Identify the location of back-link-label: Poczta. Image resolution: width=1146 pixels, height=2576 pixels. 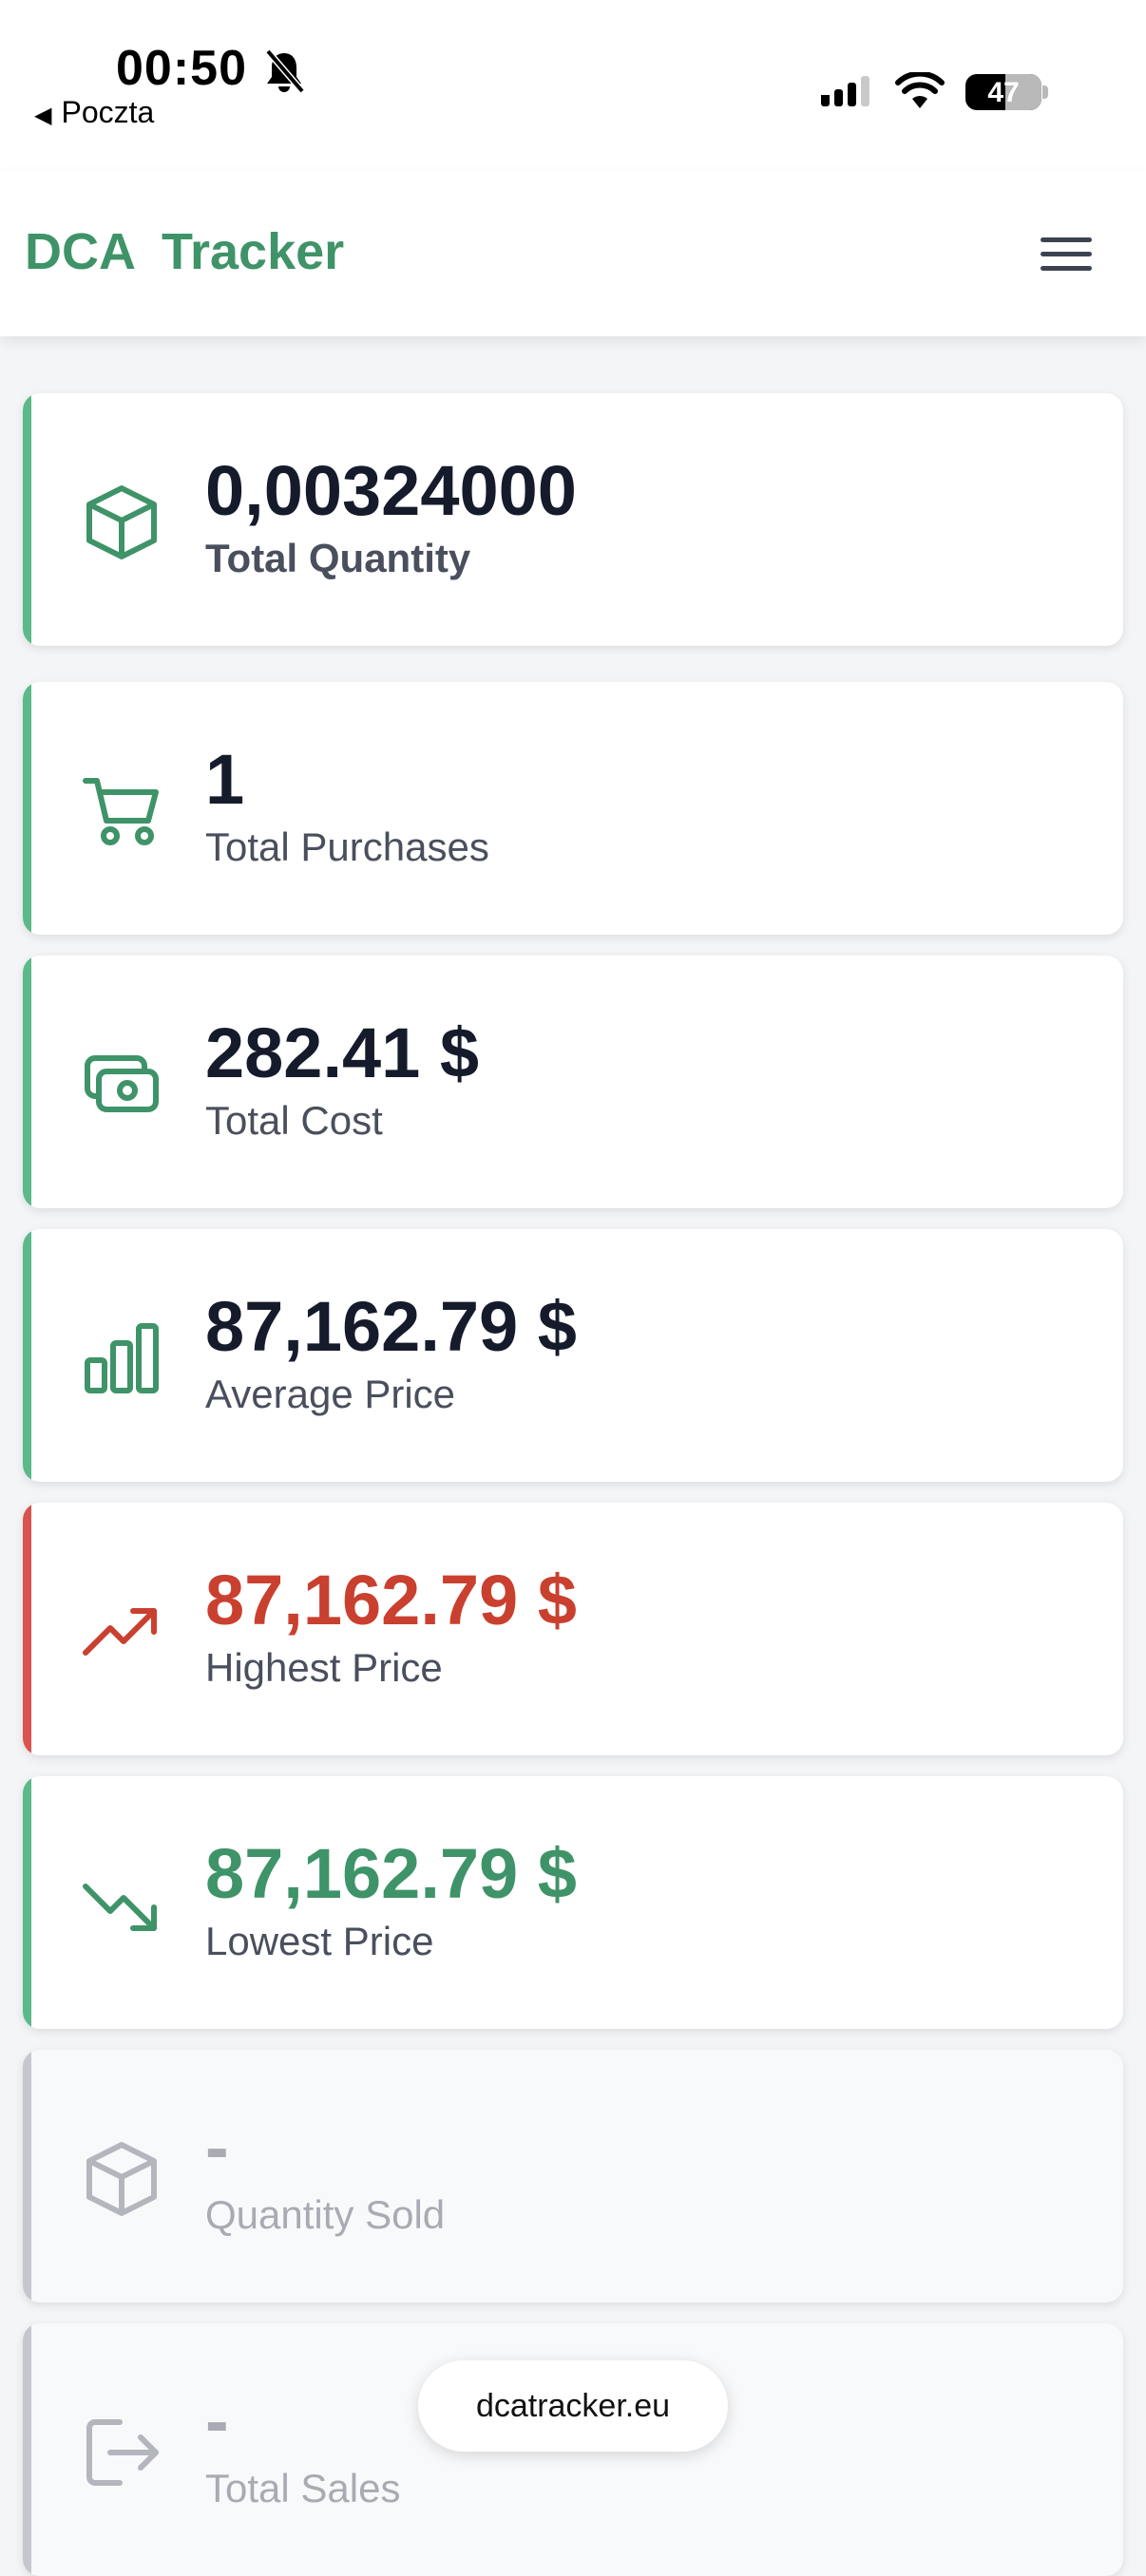
(108, 112).